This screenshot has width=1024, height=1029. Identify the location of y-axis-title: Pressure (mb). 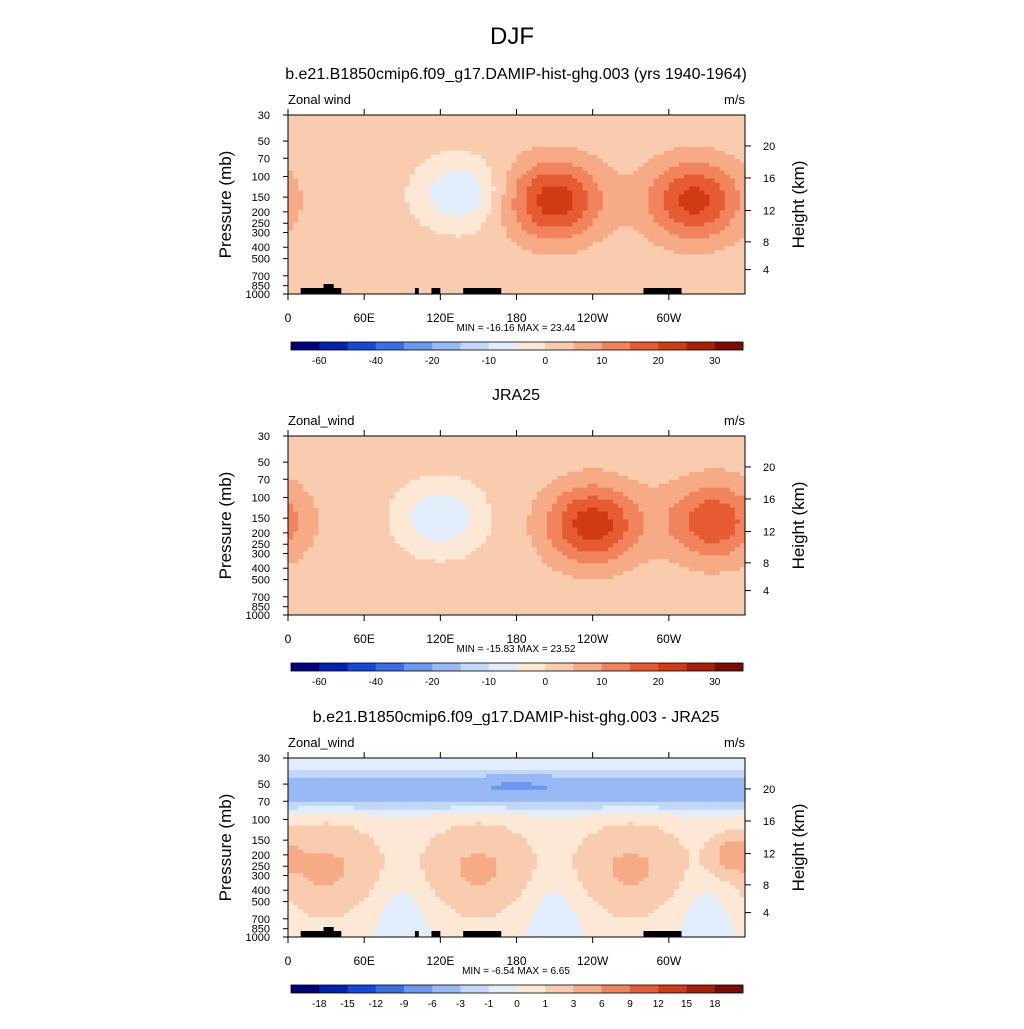
(225, 205).